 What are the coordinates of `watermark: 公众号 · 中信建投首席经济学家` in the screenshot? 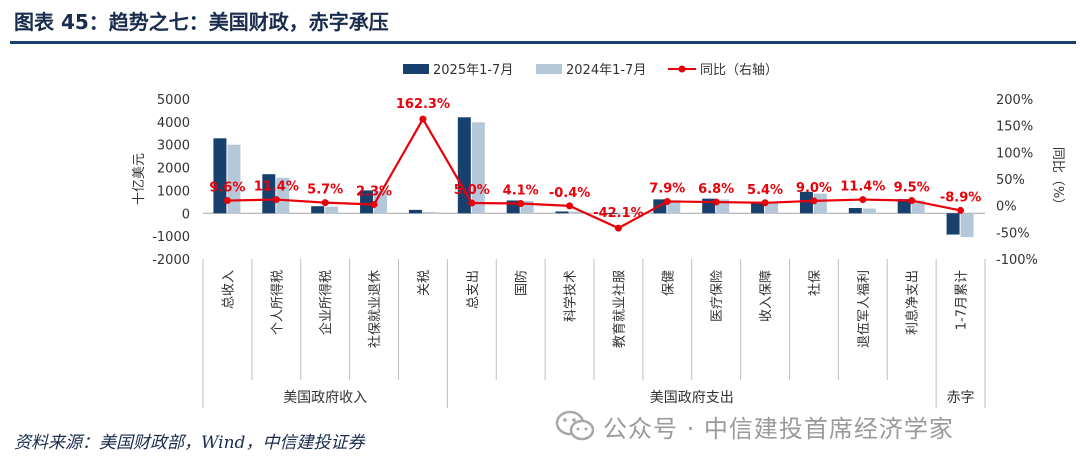 It's located at (754, 426).